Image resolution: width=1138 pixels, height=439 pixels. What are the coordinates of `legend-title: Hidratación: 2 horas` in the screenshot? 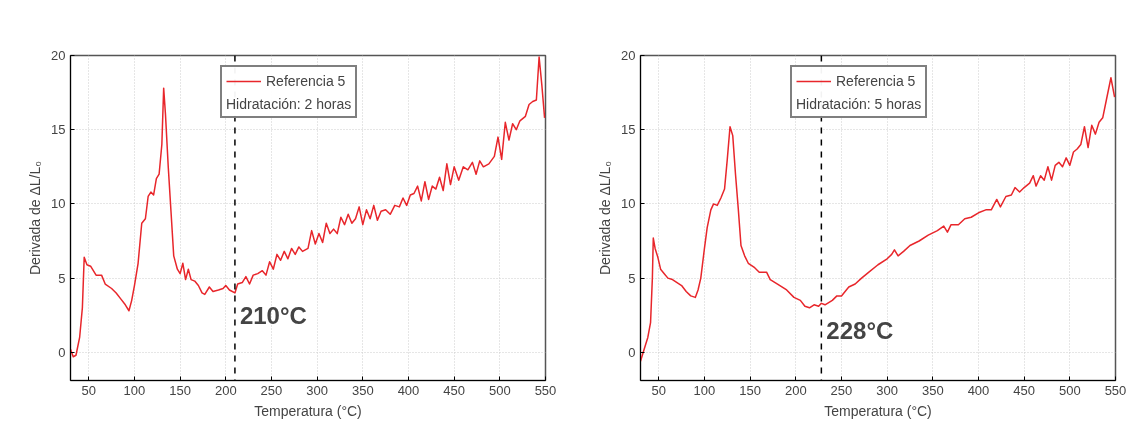 It's located at (289, 104).